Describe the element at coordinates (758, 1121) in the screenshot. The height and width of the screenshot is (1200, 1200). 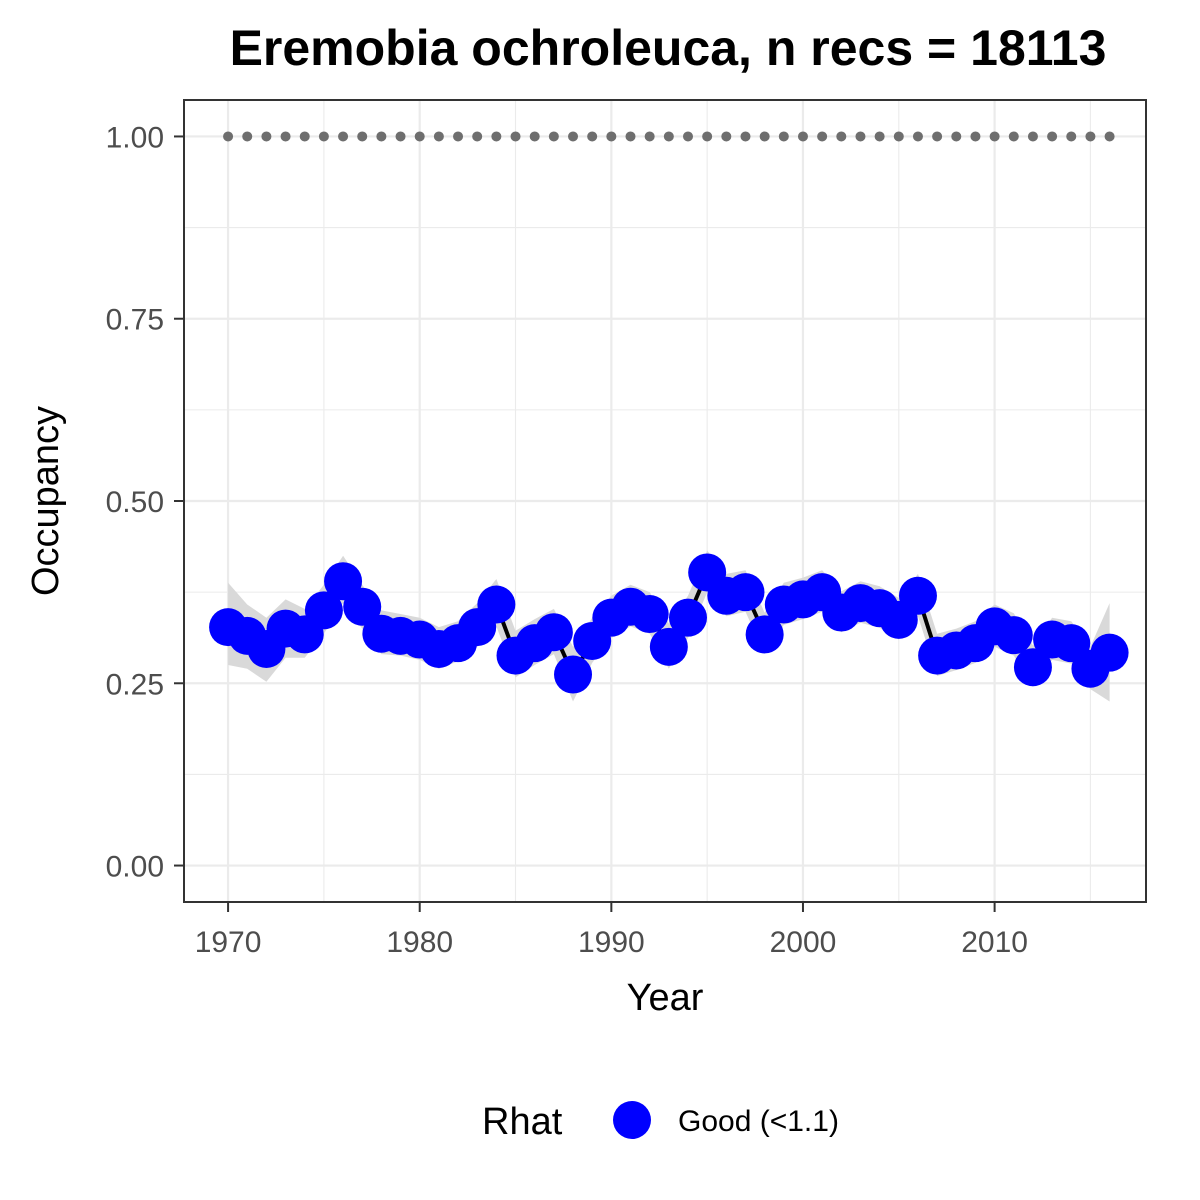
I see `legend-entry-good: Good (<1.1)` at that location.